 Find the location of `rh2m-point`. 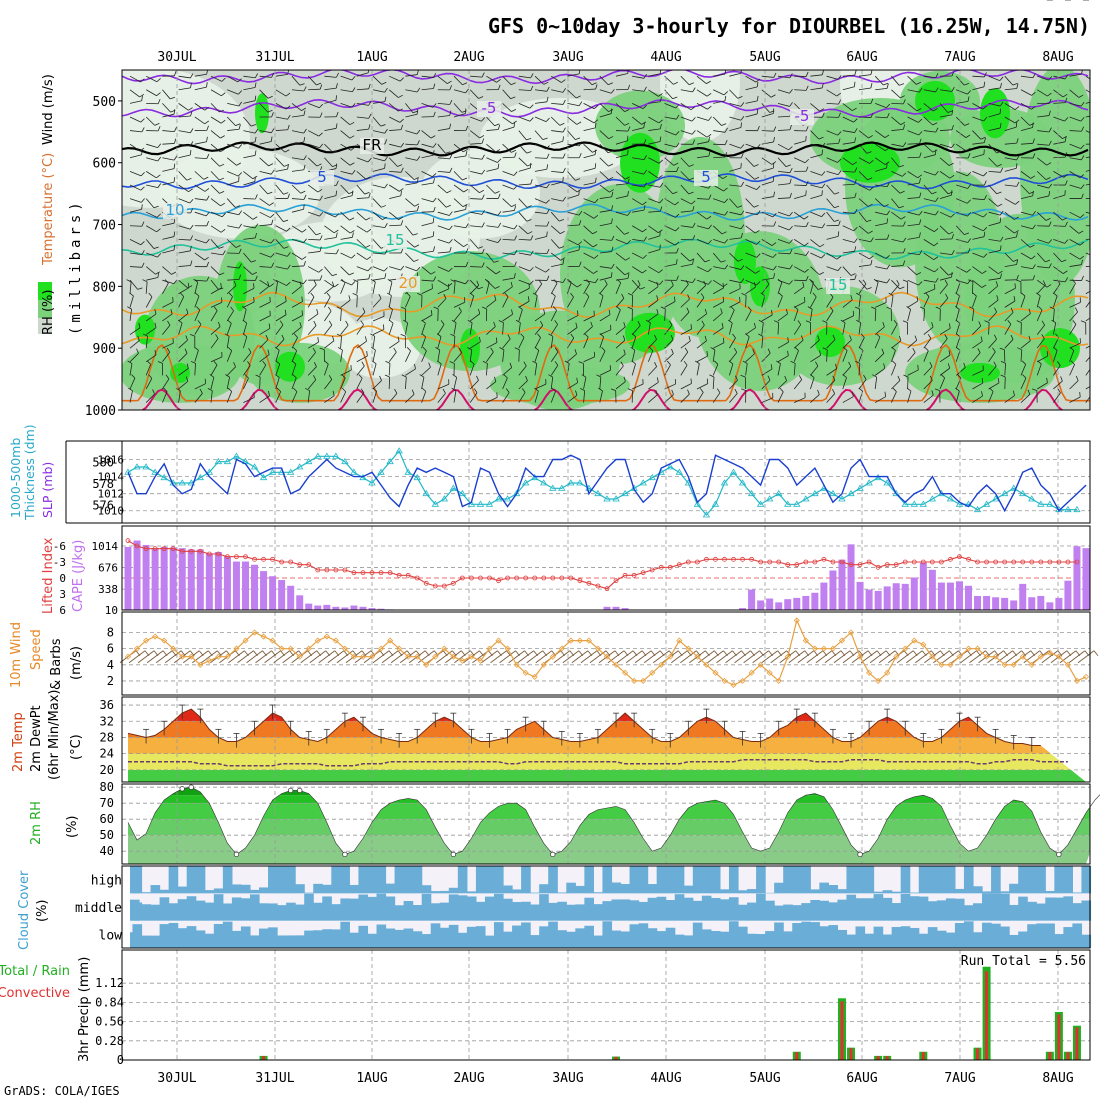

rh2m-point is located at coordinates (291, 790).